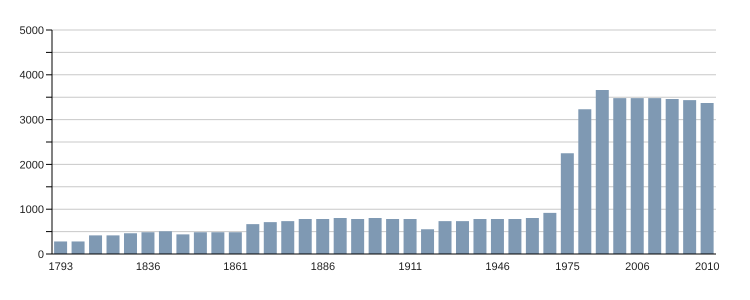  Describe the element at coordinates (32, 210) in the screenshot. I see `y-tick-label: 1000` at that location.